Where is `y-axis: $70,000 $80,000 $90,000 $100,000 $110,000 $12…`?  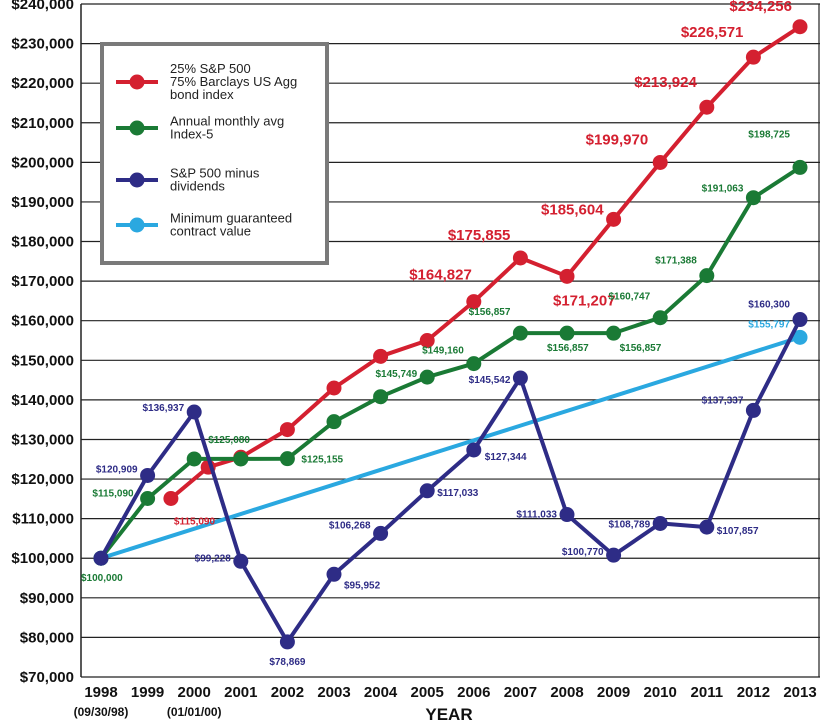
y-axis: $70,000 $80,000 $90,000 $100,000 $110,000 $12… is located at coordinates (42, 343).